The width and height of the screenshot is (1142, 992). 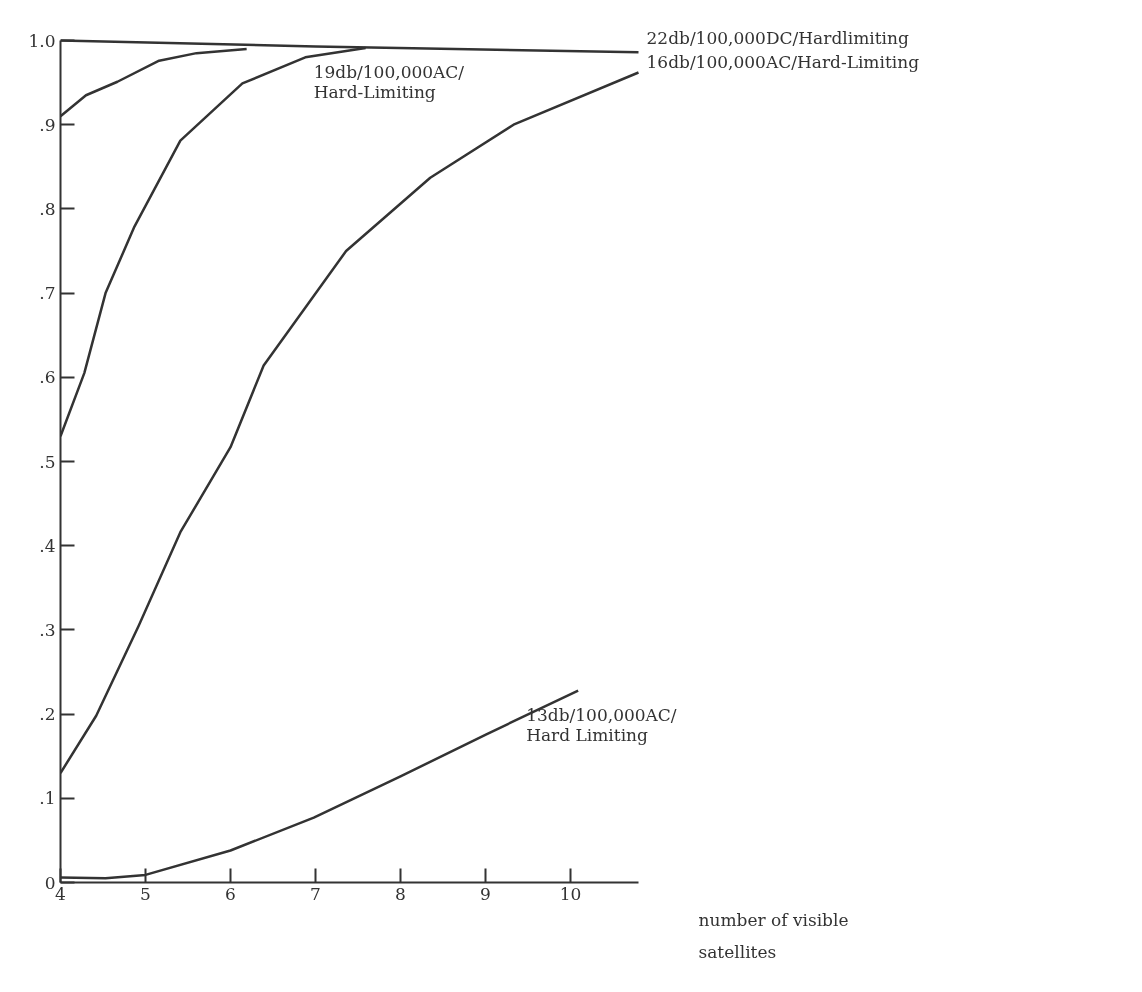 What do you see at coordinates (47, 714) in the screenshot?
I see `y-tick-label: .2` at bounding box center [47, 714].